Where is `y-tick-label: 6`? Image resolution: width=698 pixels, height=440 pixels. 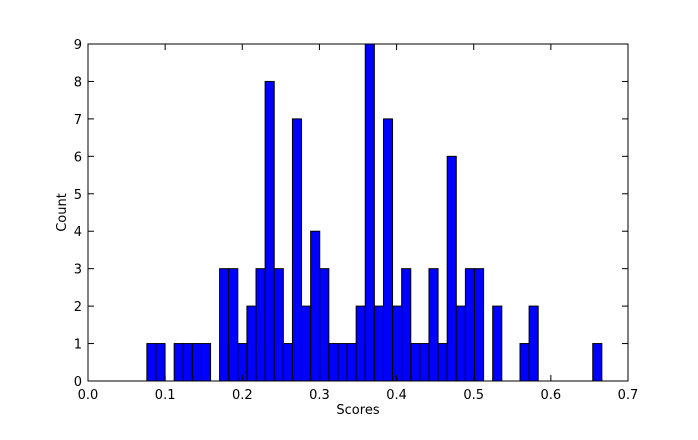 y-tick-label: 6 is located at coordinates (78, 157).